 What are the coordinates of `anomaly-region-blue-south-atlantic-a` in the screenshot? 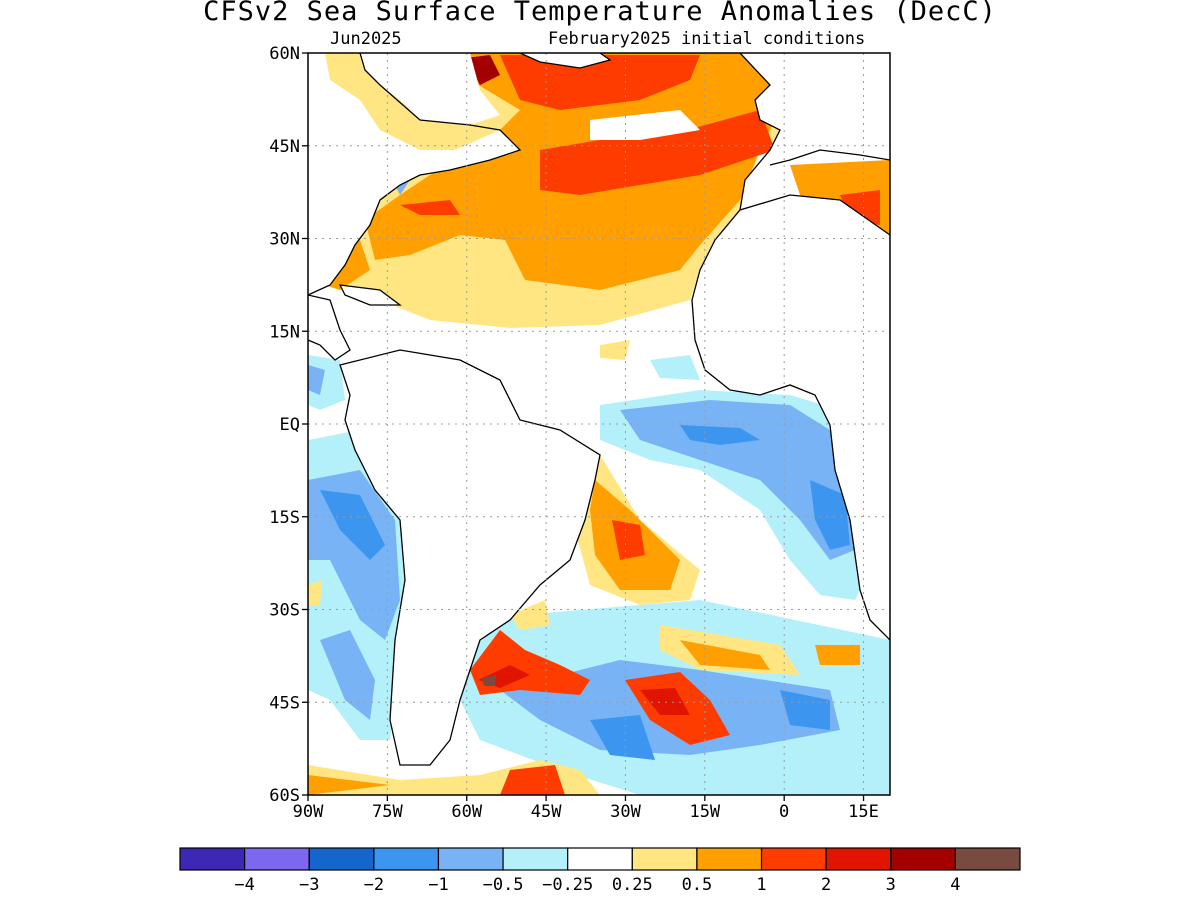 It's located at (622, 737).